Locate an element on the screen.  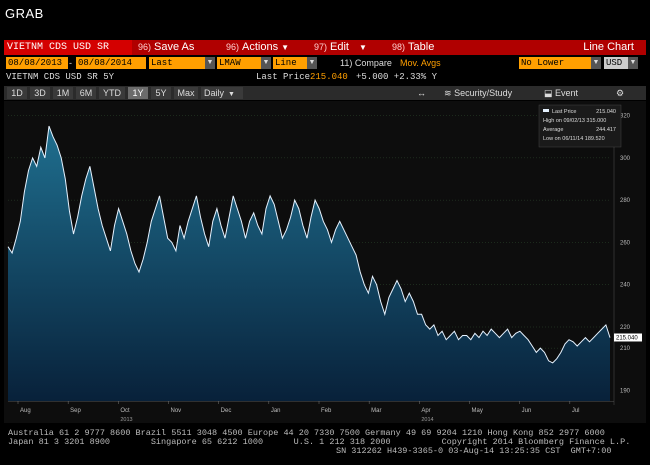
actions-button: 96) Actions ▼ is located at coordinates (257, 47).